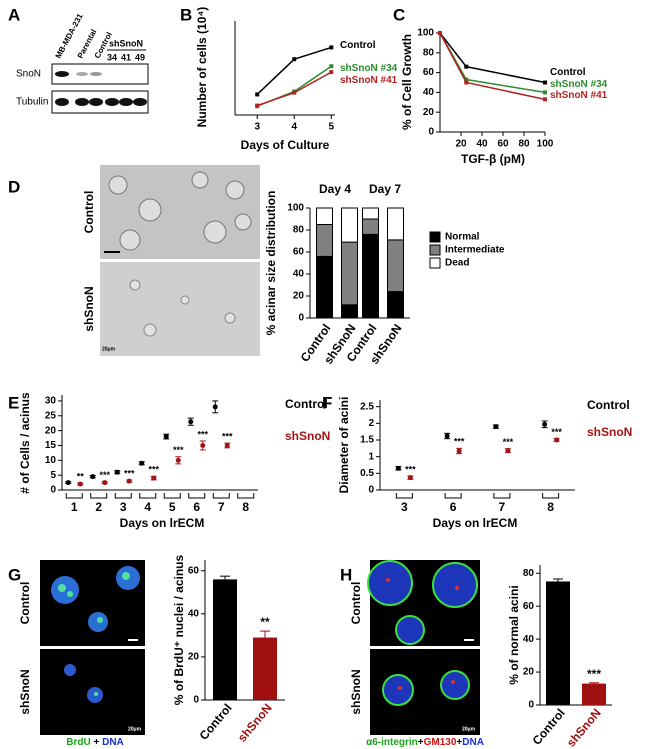  What do you see at coordinates (126, 43) in the screenshot?
I see `lane-group-label: shSnoN` at bounding box center [126, 43].